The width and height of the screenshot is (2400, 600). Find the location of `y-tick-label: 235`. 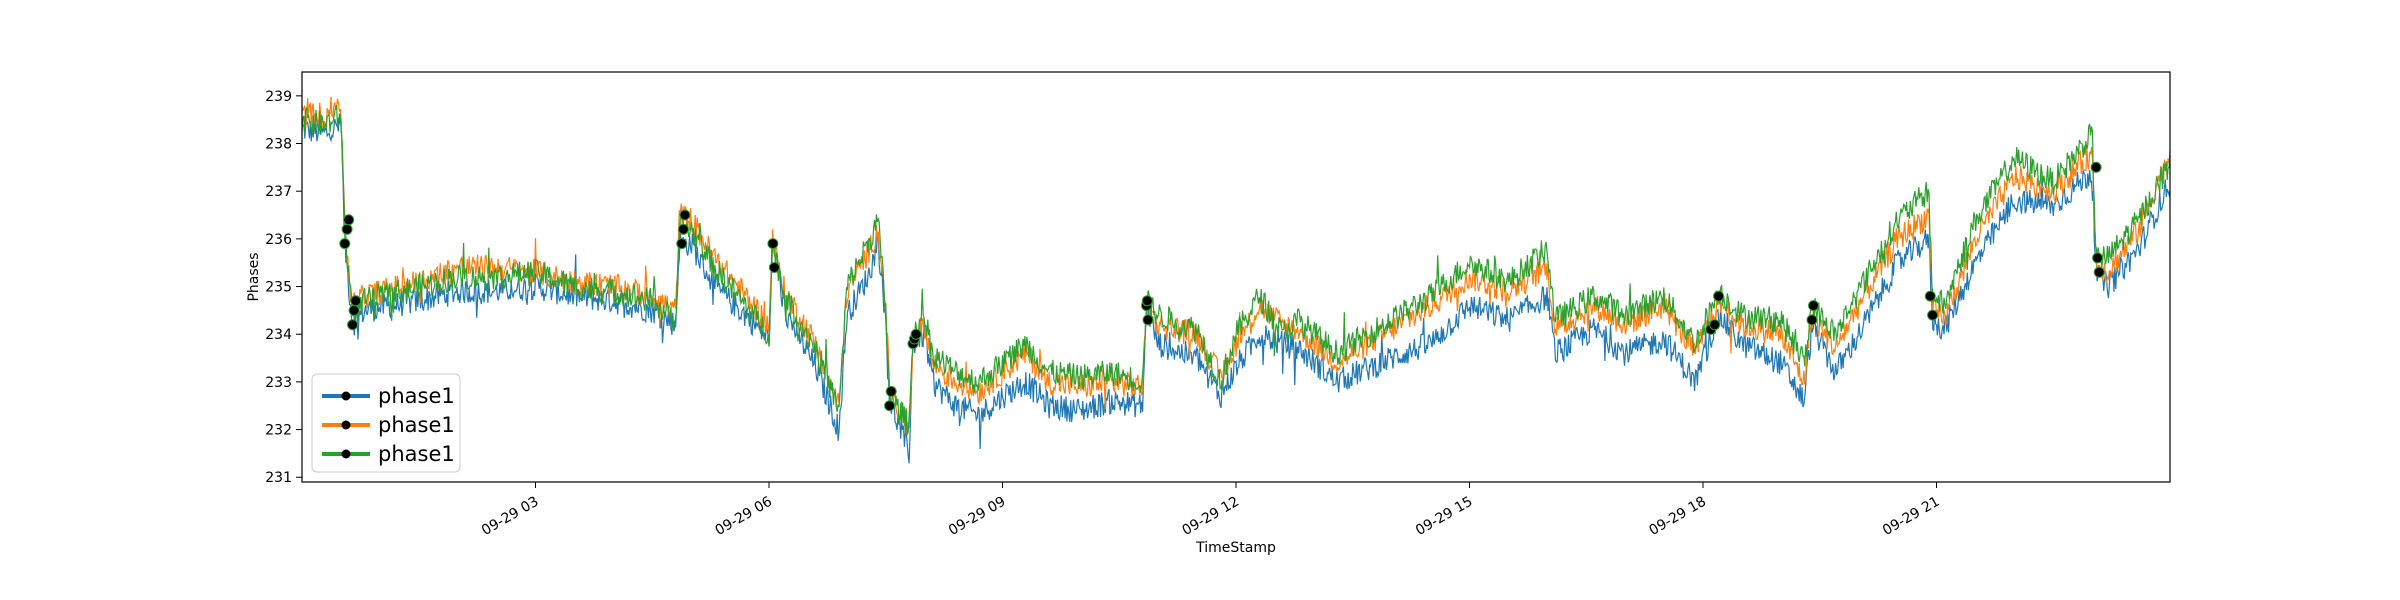

y-tick-label: 235 is located at coordinates (278, 288).